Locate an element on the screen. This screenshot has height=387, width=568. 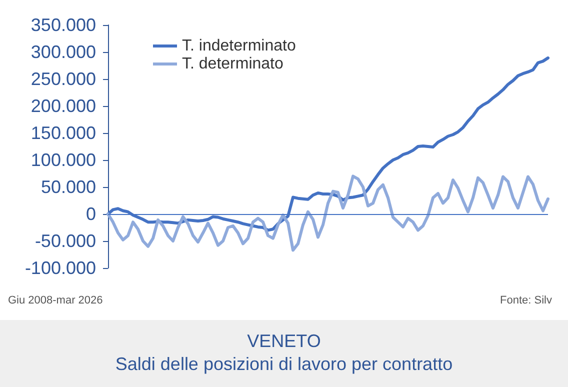
y-tick-label: 200.000 is located at coordinates (63, 106).